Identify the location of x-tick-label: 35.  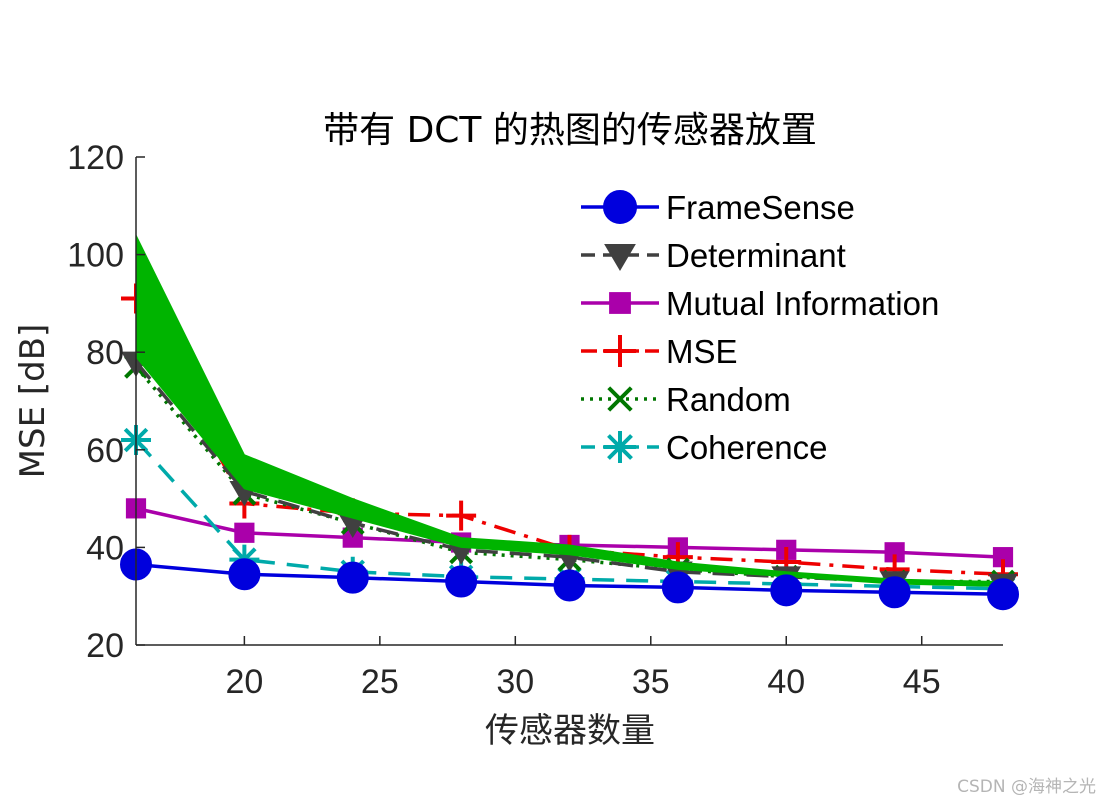
(651, 682).